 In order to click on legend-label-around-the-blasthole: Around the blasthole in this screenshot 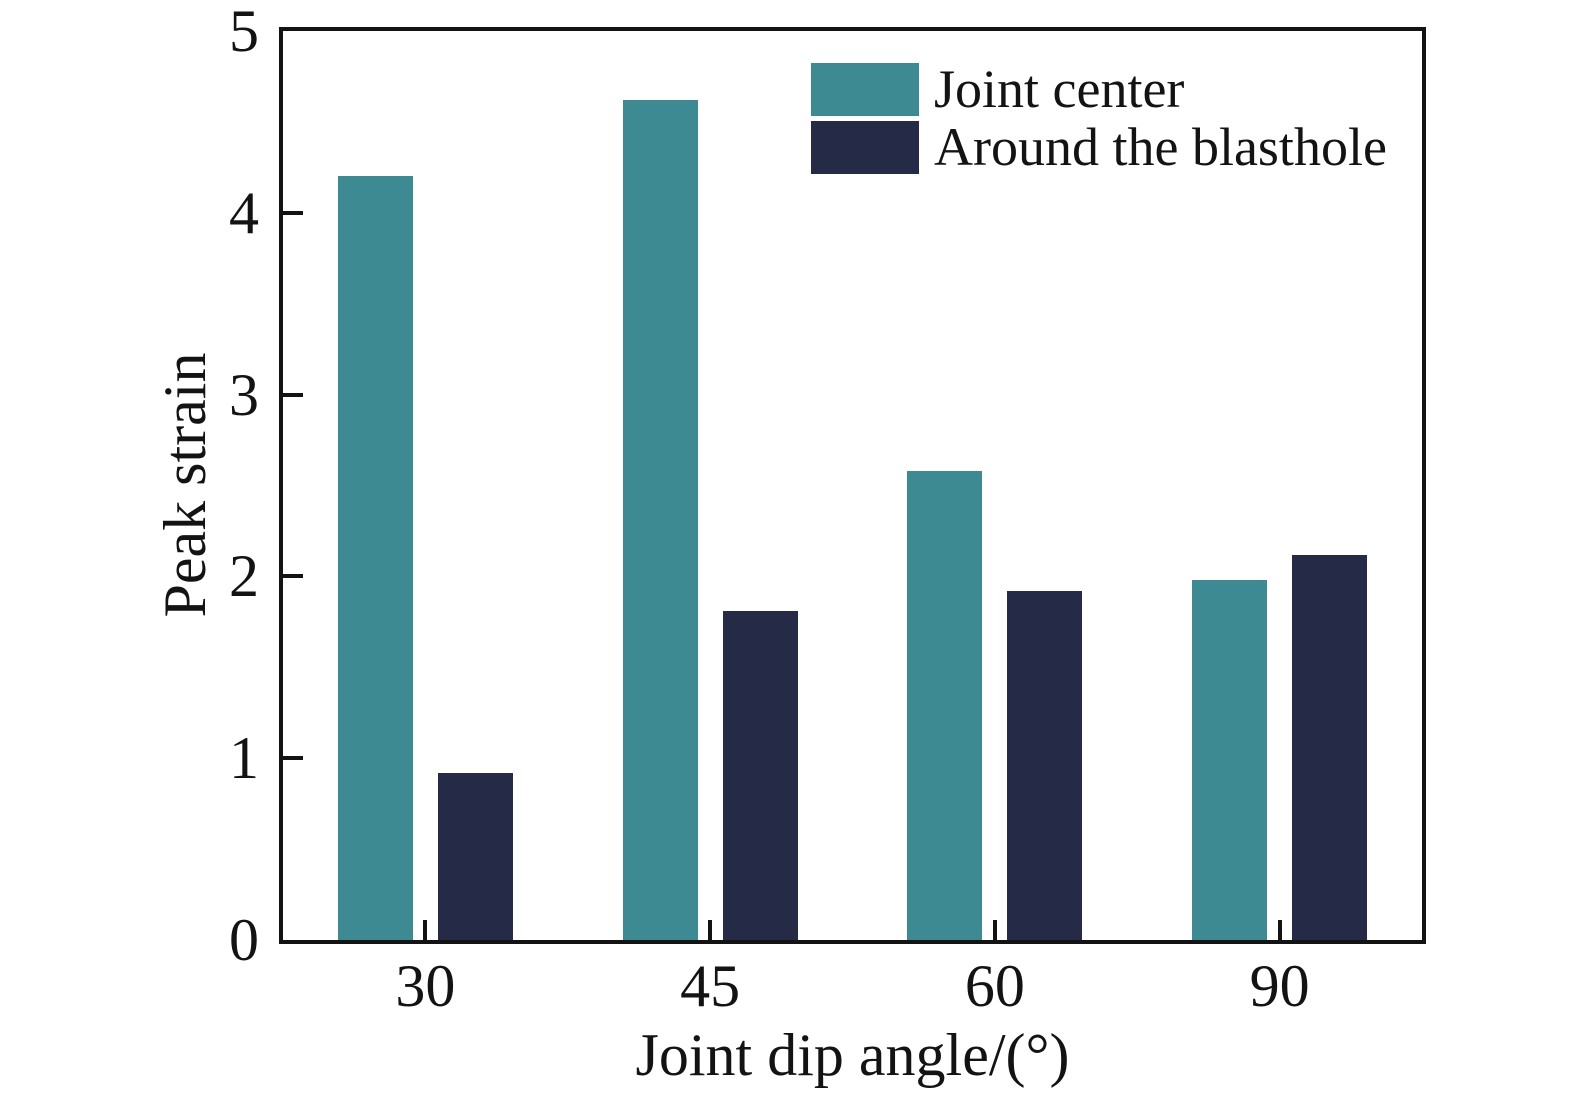, I will do `click(1160, 147)`.